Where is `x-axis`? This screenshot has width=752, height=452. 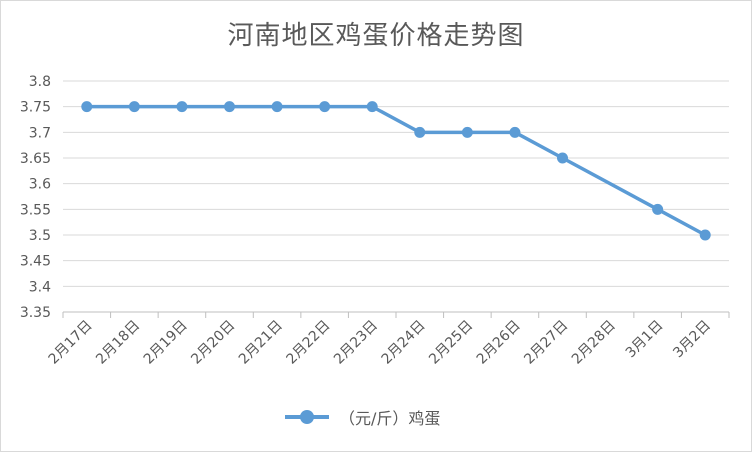
x-axis is located at coordinates (396, 314).